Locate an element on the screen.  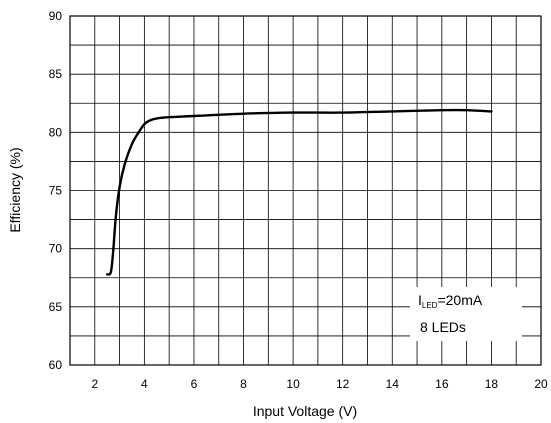
y-tick-label: 75 is located at coordinates (56, 191).